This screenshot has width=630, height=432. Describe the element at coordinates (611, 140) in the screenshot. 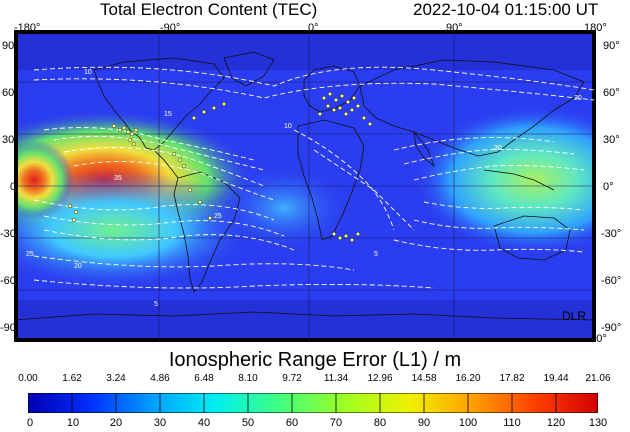

I see `lat-tick-right-30n: 30°` at that location.